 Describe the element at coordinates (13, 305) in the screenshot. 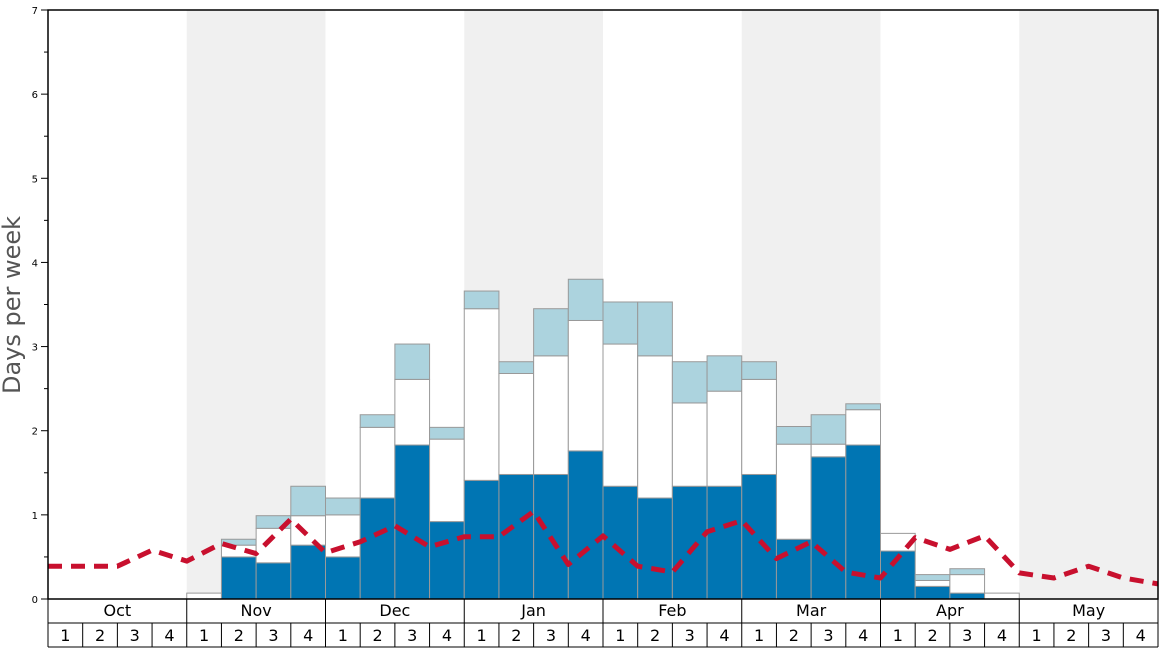

I see `y-axis-label: Days per week` at that location.